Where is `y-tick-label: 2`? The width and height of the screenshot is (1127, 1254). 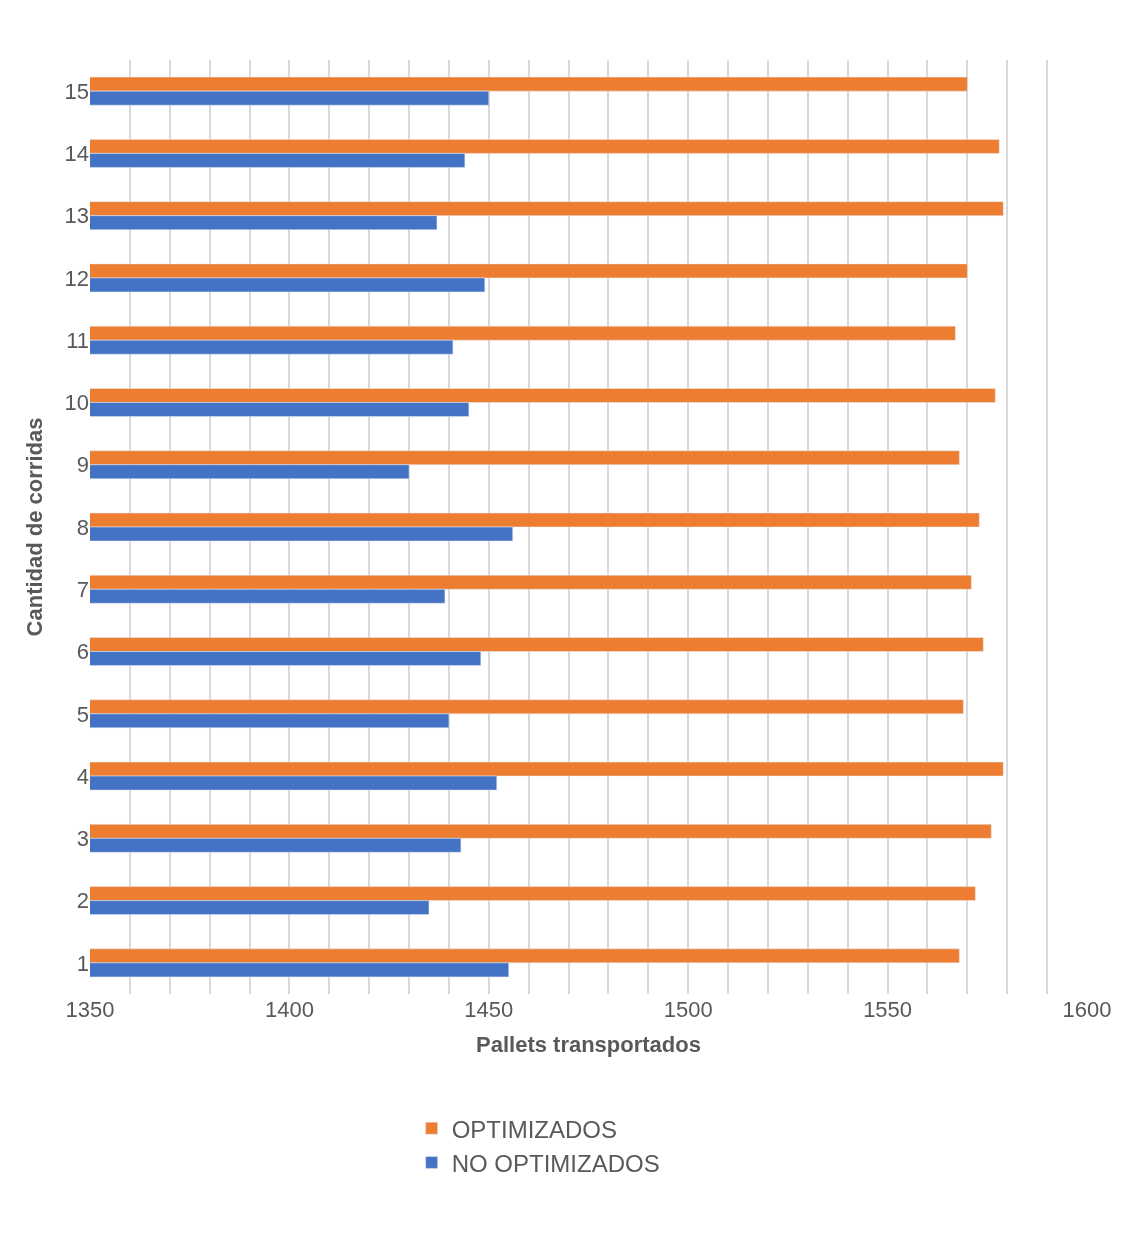
y-tick-label: 2 is located at coordinates (82, 901).